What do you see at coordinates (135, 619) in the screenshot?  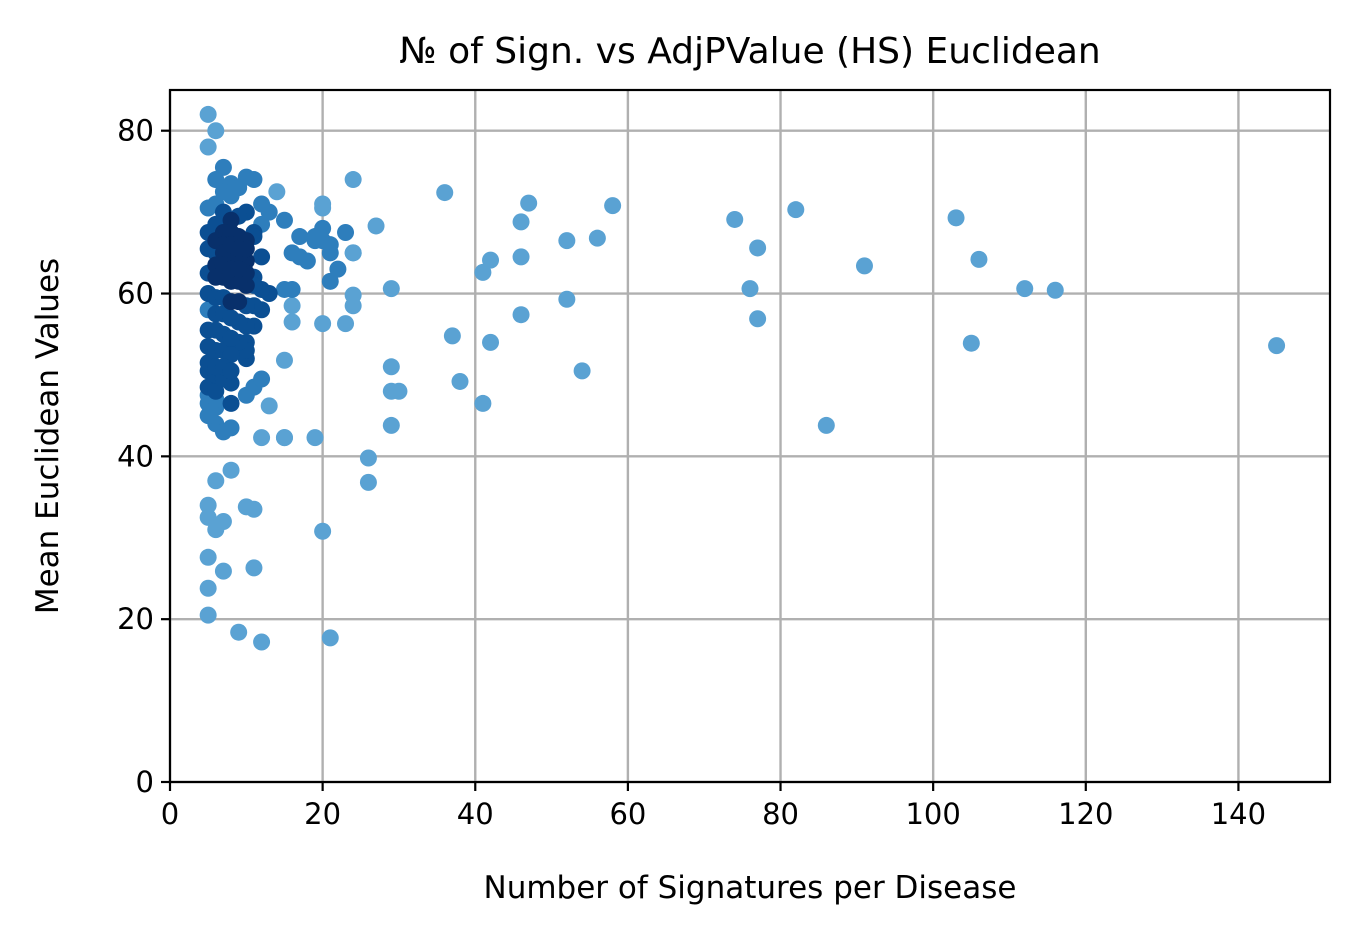 I see `y-tick-label: 20` at bounding box center [135, 619].